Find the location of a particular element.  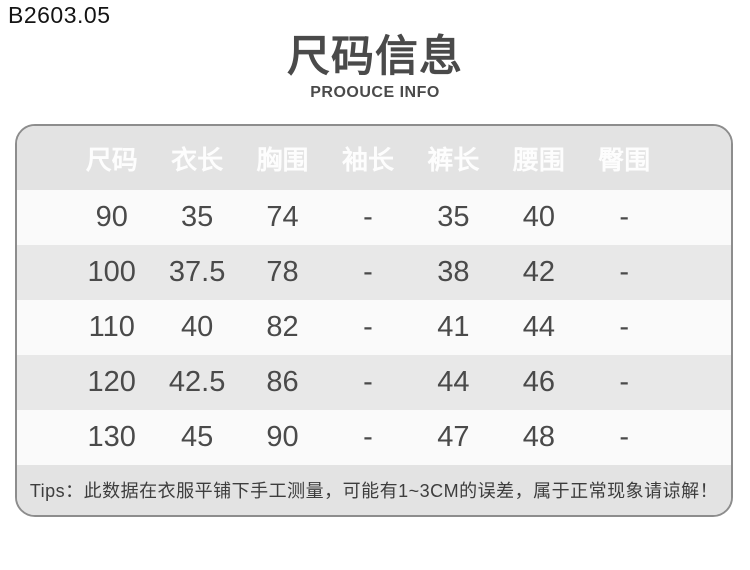

page-subtitle: PROOUCE INFO is located at coordinates (375, 93).